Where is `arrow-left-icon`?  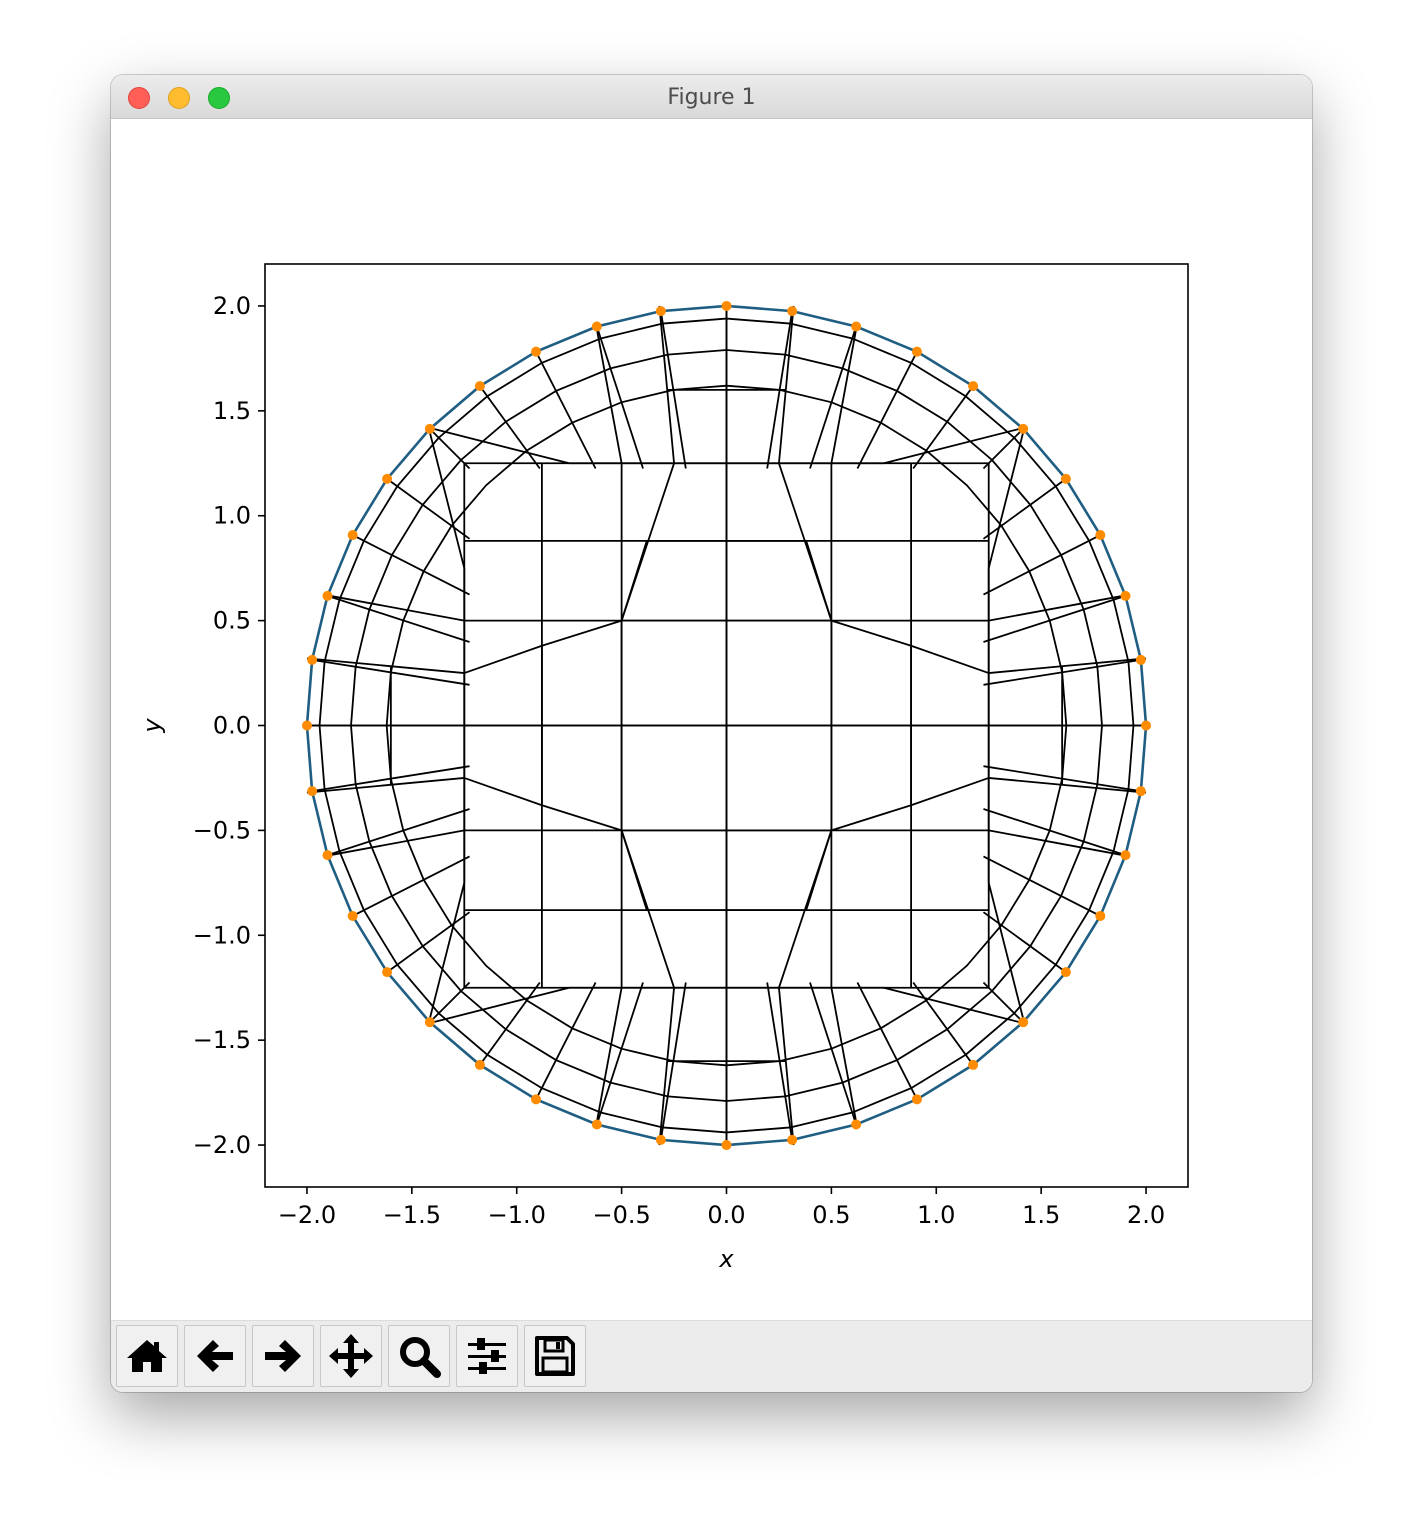
arrow-left-icon is located at coordinates (215, 1356).